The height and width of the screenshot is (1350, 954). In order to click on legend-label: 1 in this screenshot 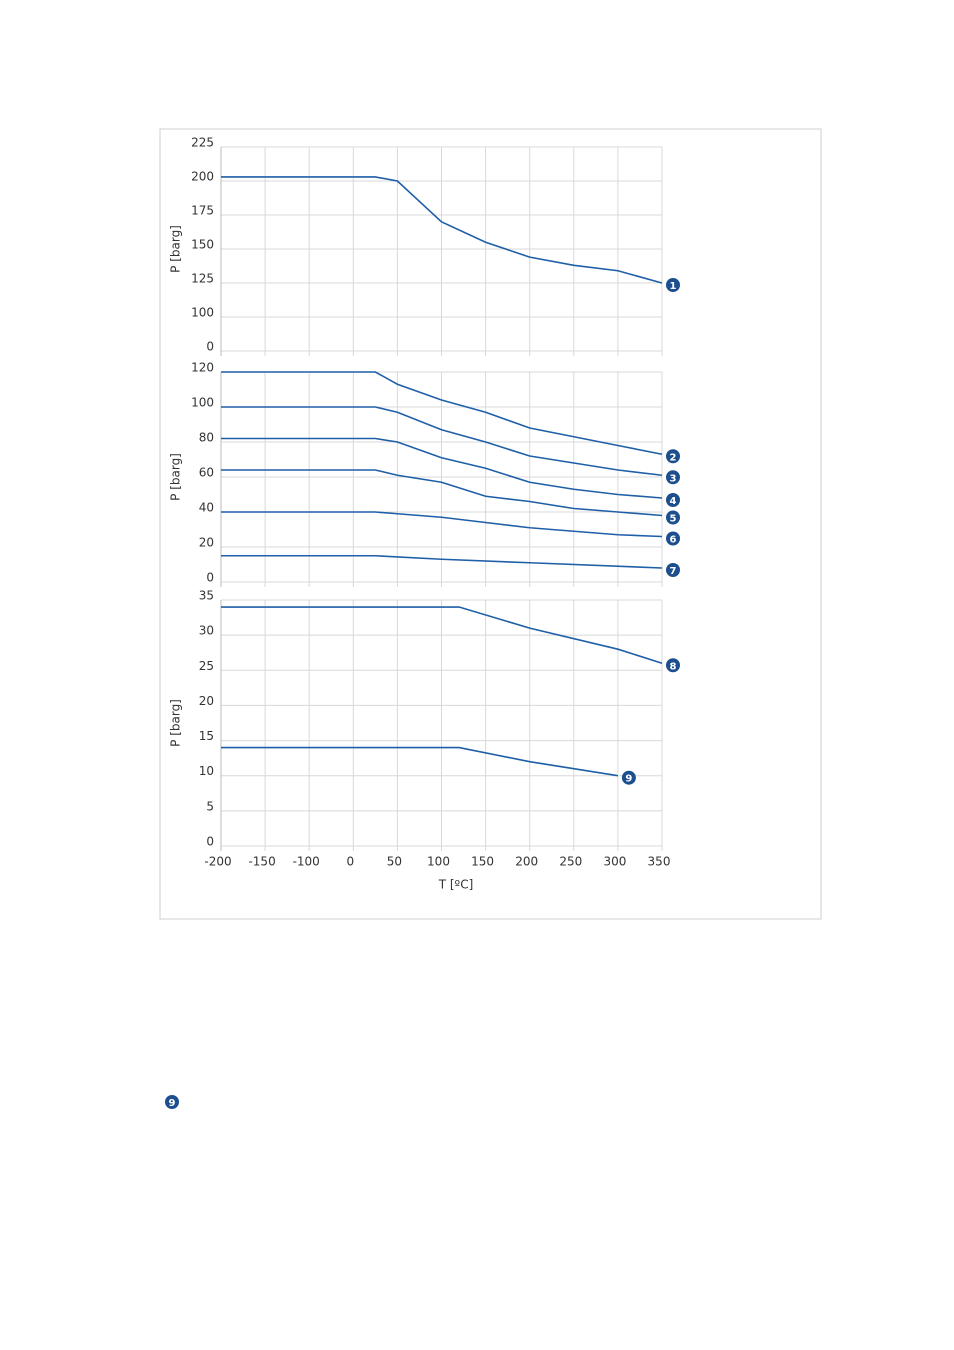, I will do `click(673, 286)`.